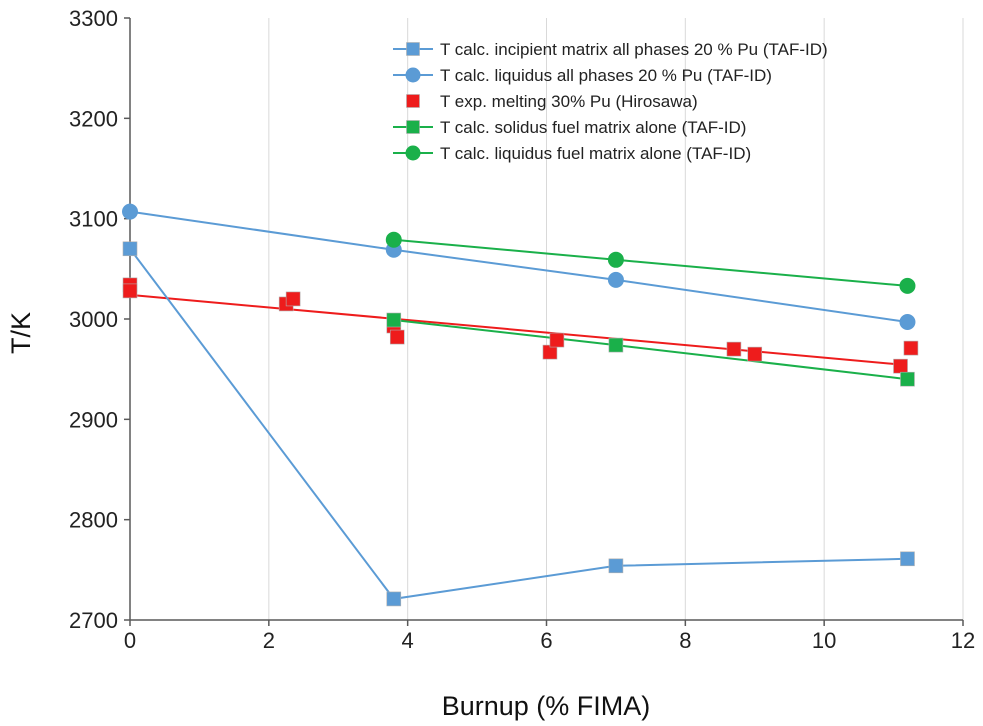 This screenshot has height=726, width=983. Describe the element at coordinates (93, 520) in the screenshot. I see `y-tick-label: 2800` at that location.